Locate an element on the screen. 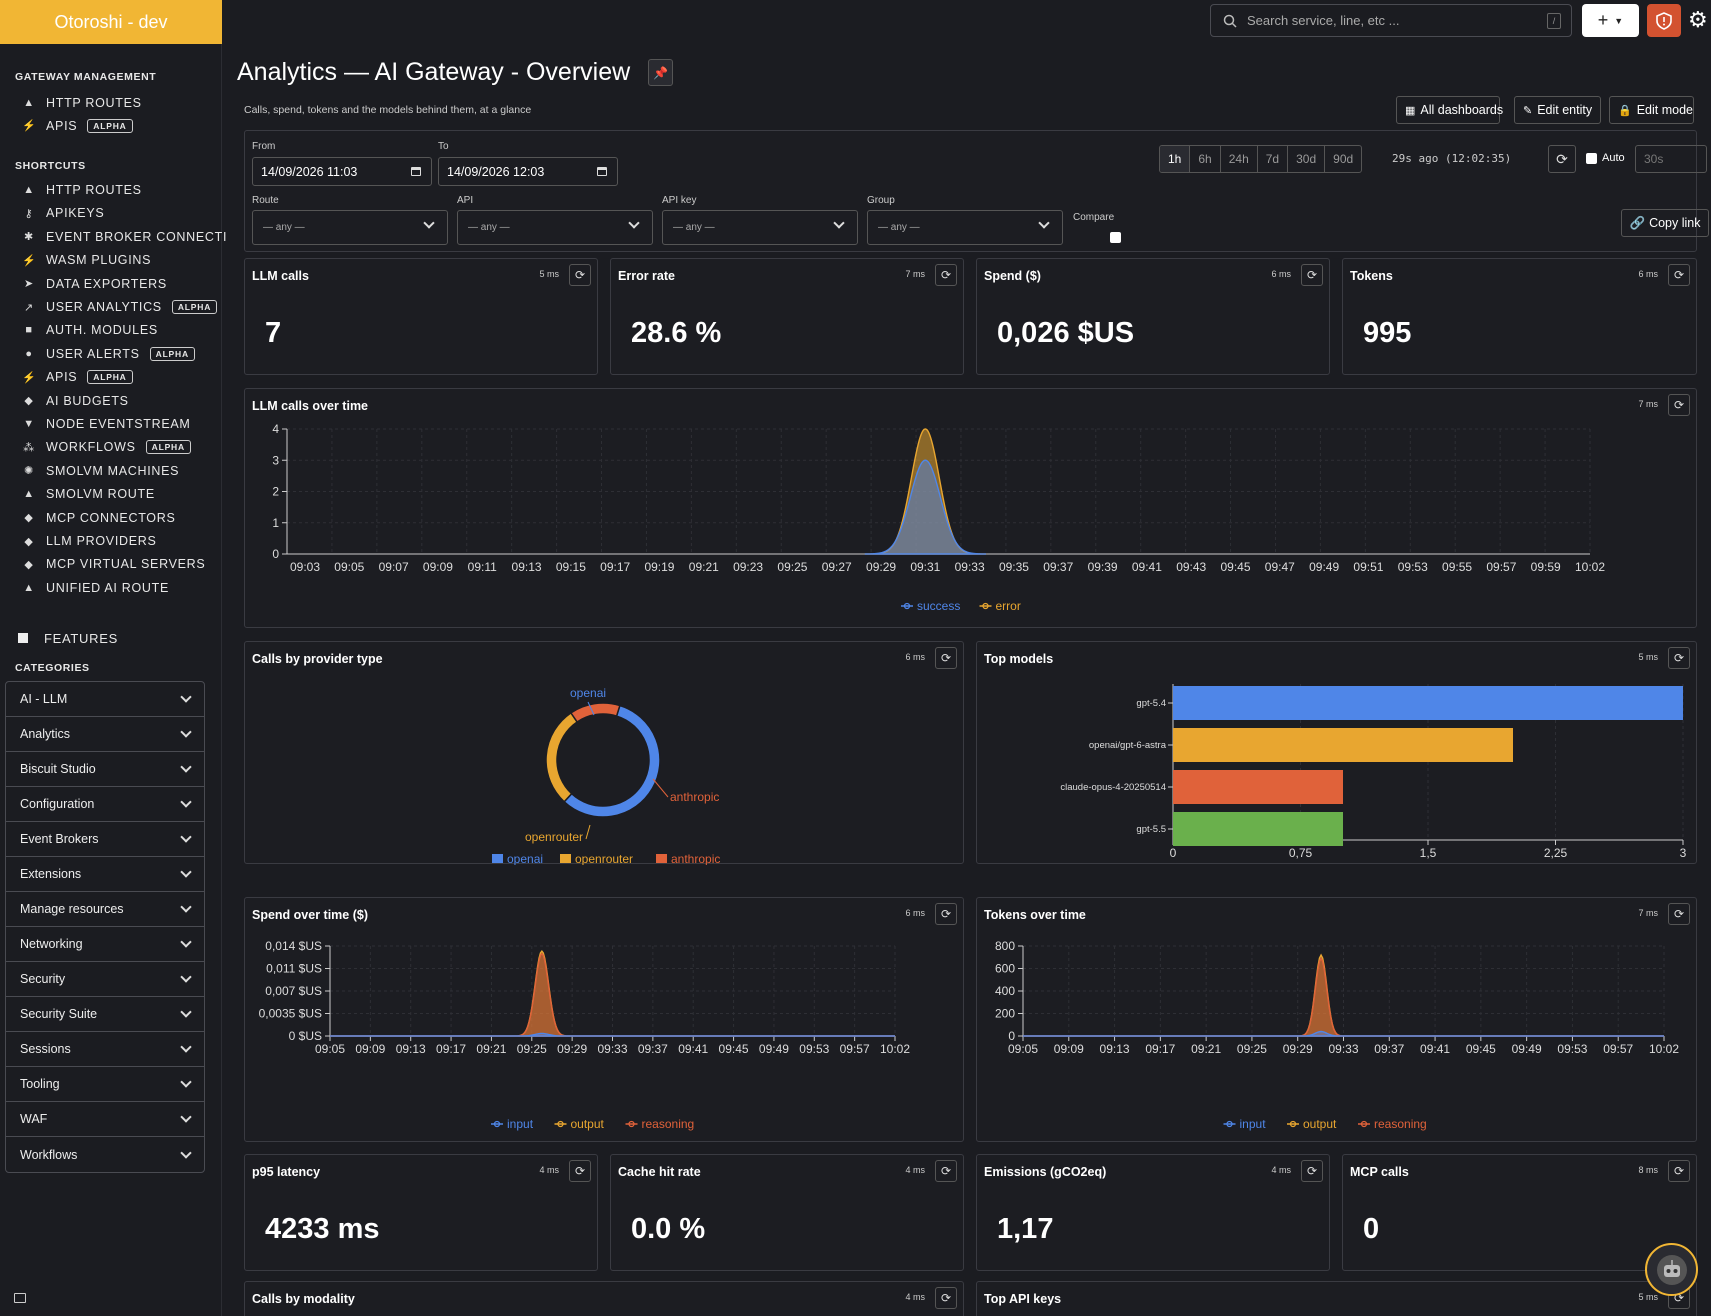 The width and height of the screenshot is (1711, 1316). pie-label: anthropic is located at coordinates (694, 797).